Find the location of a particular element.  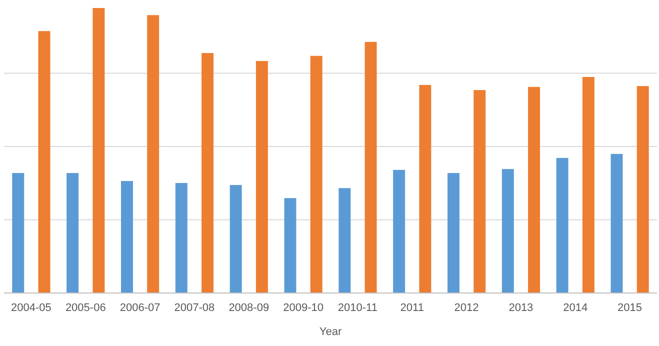

x-tick-label: 2005-06 is located at coordinates (85, 308).